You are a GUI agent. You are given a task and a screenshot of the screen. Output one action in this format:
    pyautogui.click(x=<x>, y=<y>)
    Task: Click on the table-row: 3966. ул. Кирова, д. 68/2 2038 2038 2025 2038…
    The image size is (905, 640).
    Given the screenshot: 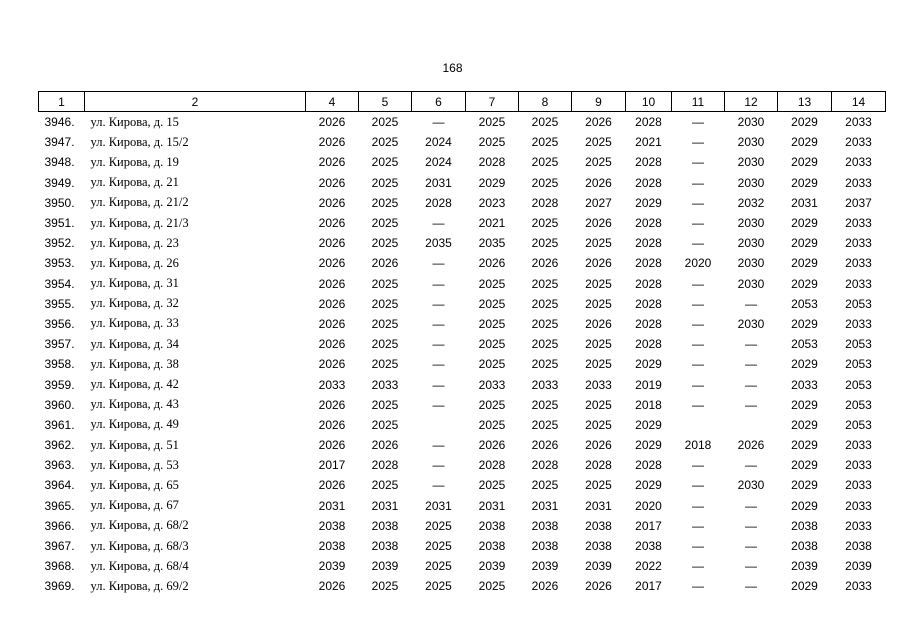 What is the action you would take?
    pyautogui.click(x=462, y=526)
    